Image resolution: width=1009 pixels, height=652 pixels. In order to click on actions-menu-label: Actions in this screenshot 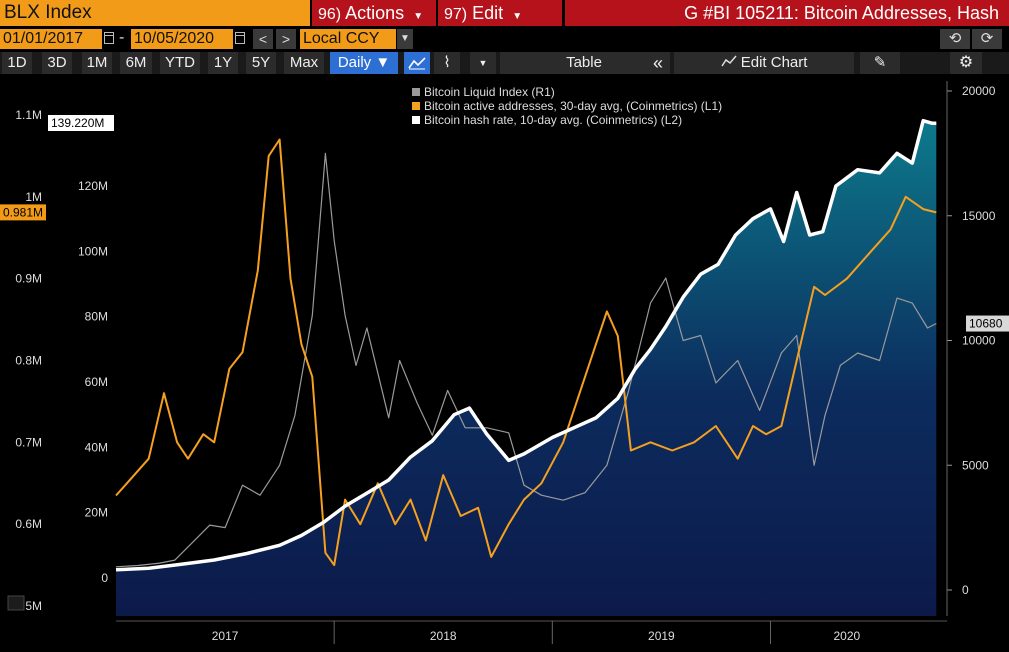, I will do `click(375, 13)`.